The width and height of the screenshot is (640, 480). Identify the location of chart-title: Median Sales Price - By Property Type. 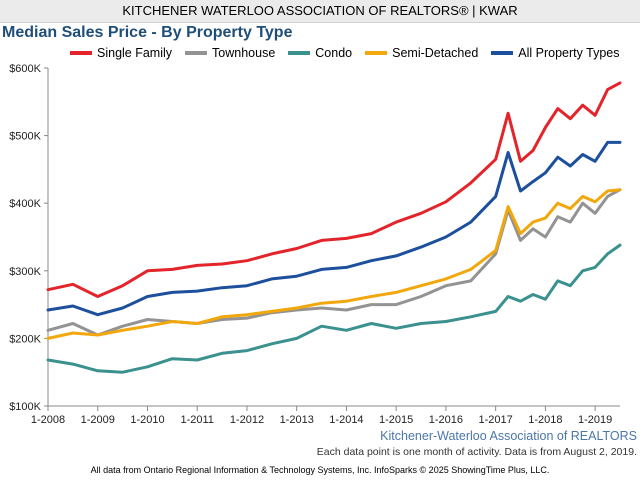
(147, 32).